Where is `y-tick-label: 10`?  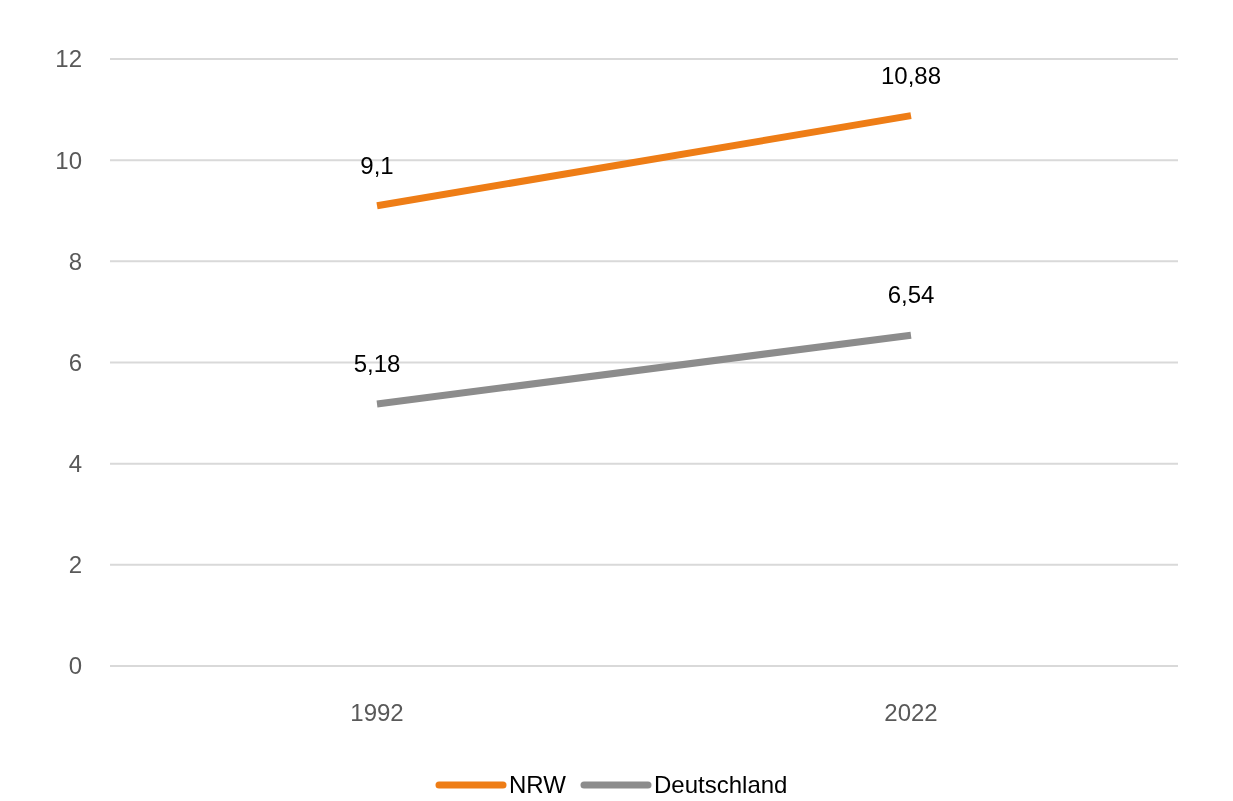 y-tick-label: 10 is located at coordinates (68, 160).